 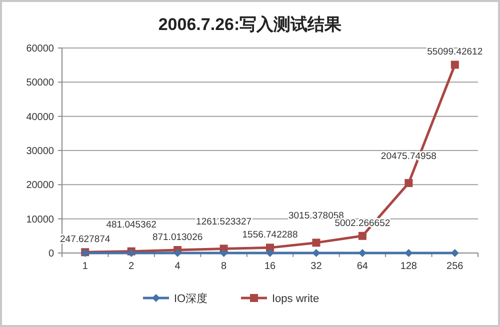 I want to click on data-label: 55099.42612, so click(x=455, y=52).